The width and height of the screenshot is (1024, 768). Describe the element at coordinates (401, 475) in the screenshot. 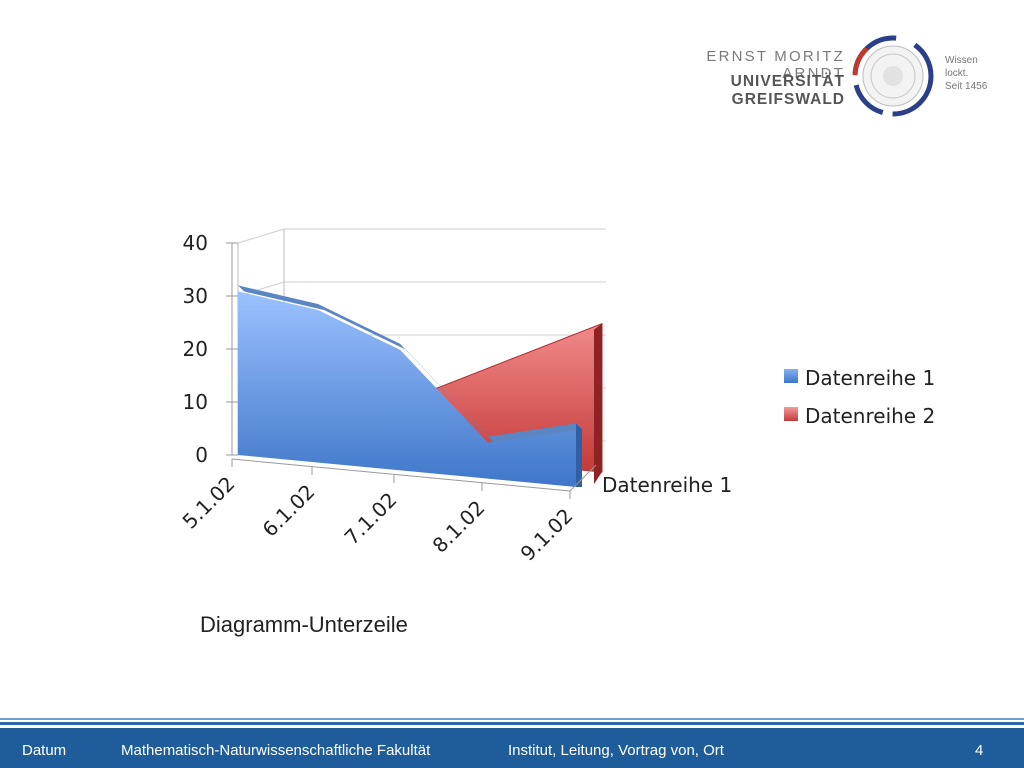

I see `x-axis-line` at that location.